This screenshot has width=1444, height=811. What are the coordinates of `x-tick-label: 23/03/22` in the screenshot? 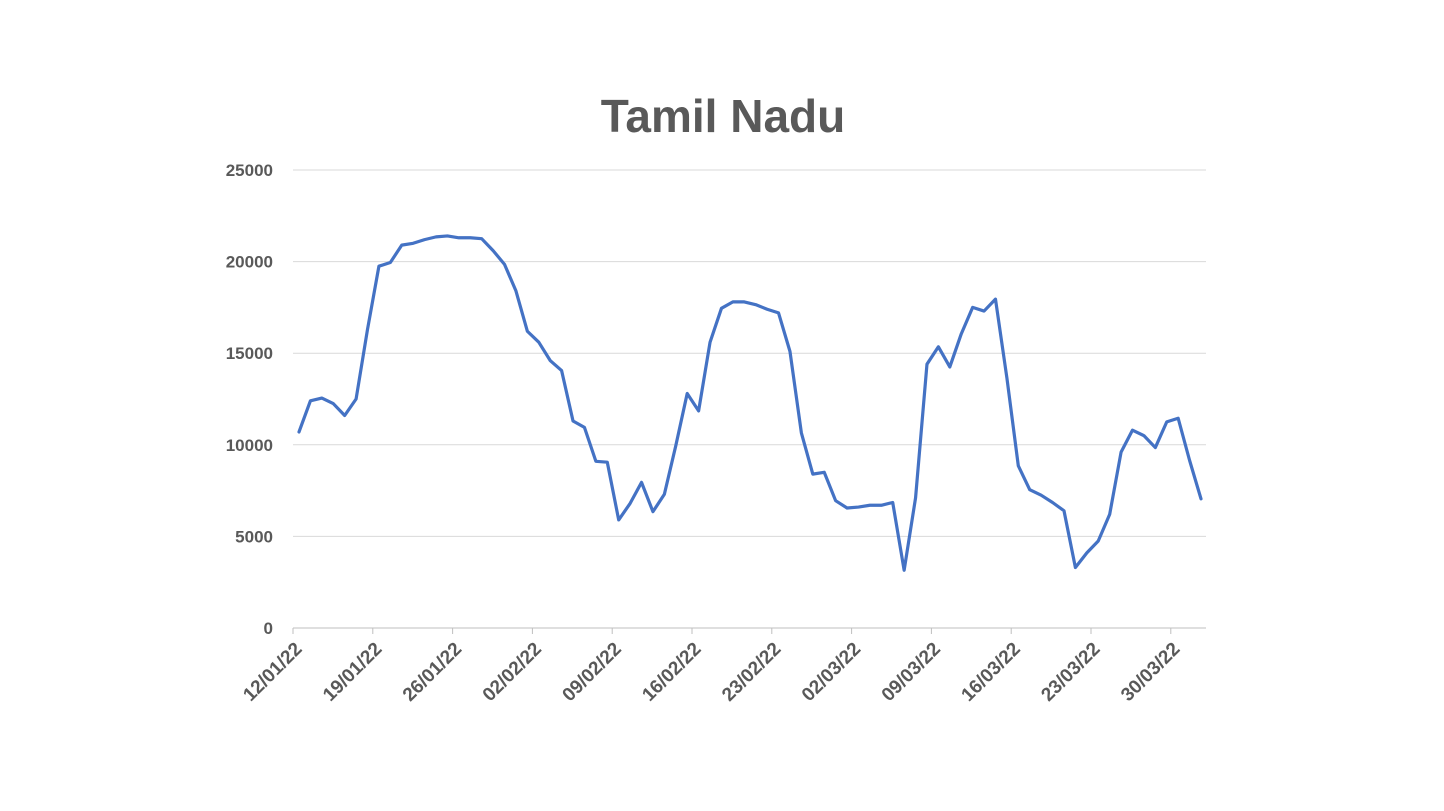 It's located at (1070, 672).